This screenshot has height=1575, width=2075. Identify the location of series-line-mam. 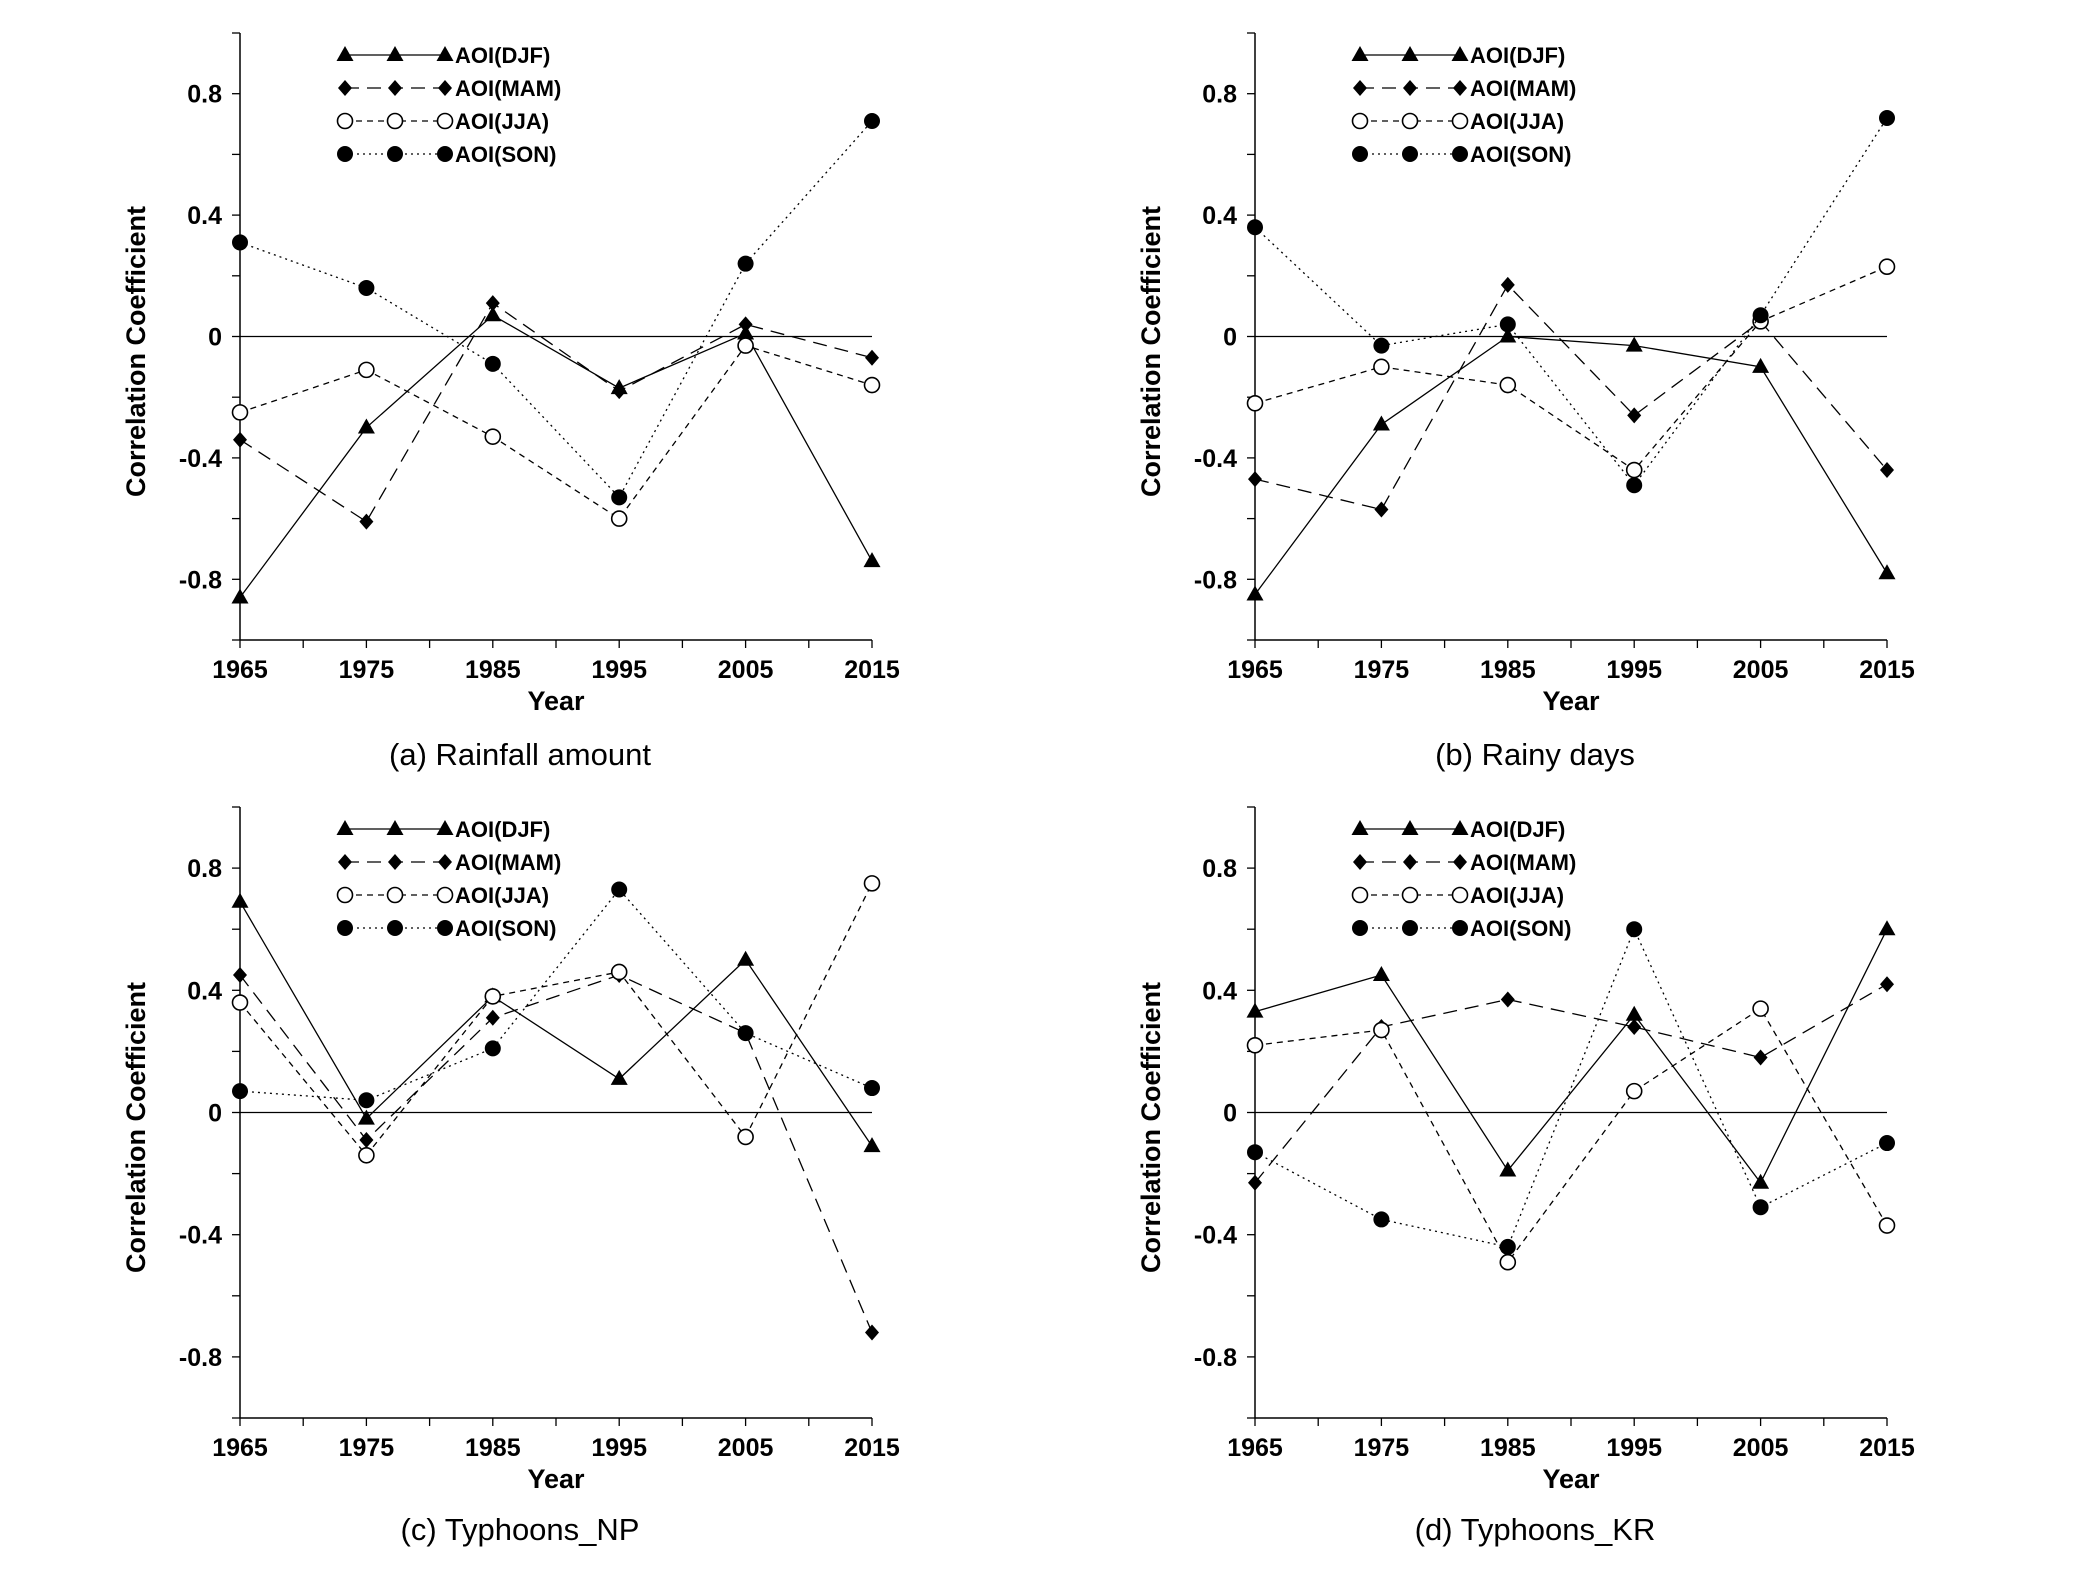
(1571, 397).